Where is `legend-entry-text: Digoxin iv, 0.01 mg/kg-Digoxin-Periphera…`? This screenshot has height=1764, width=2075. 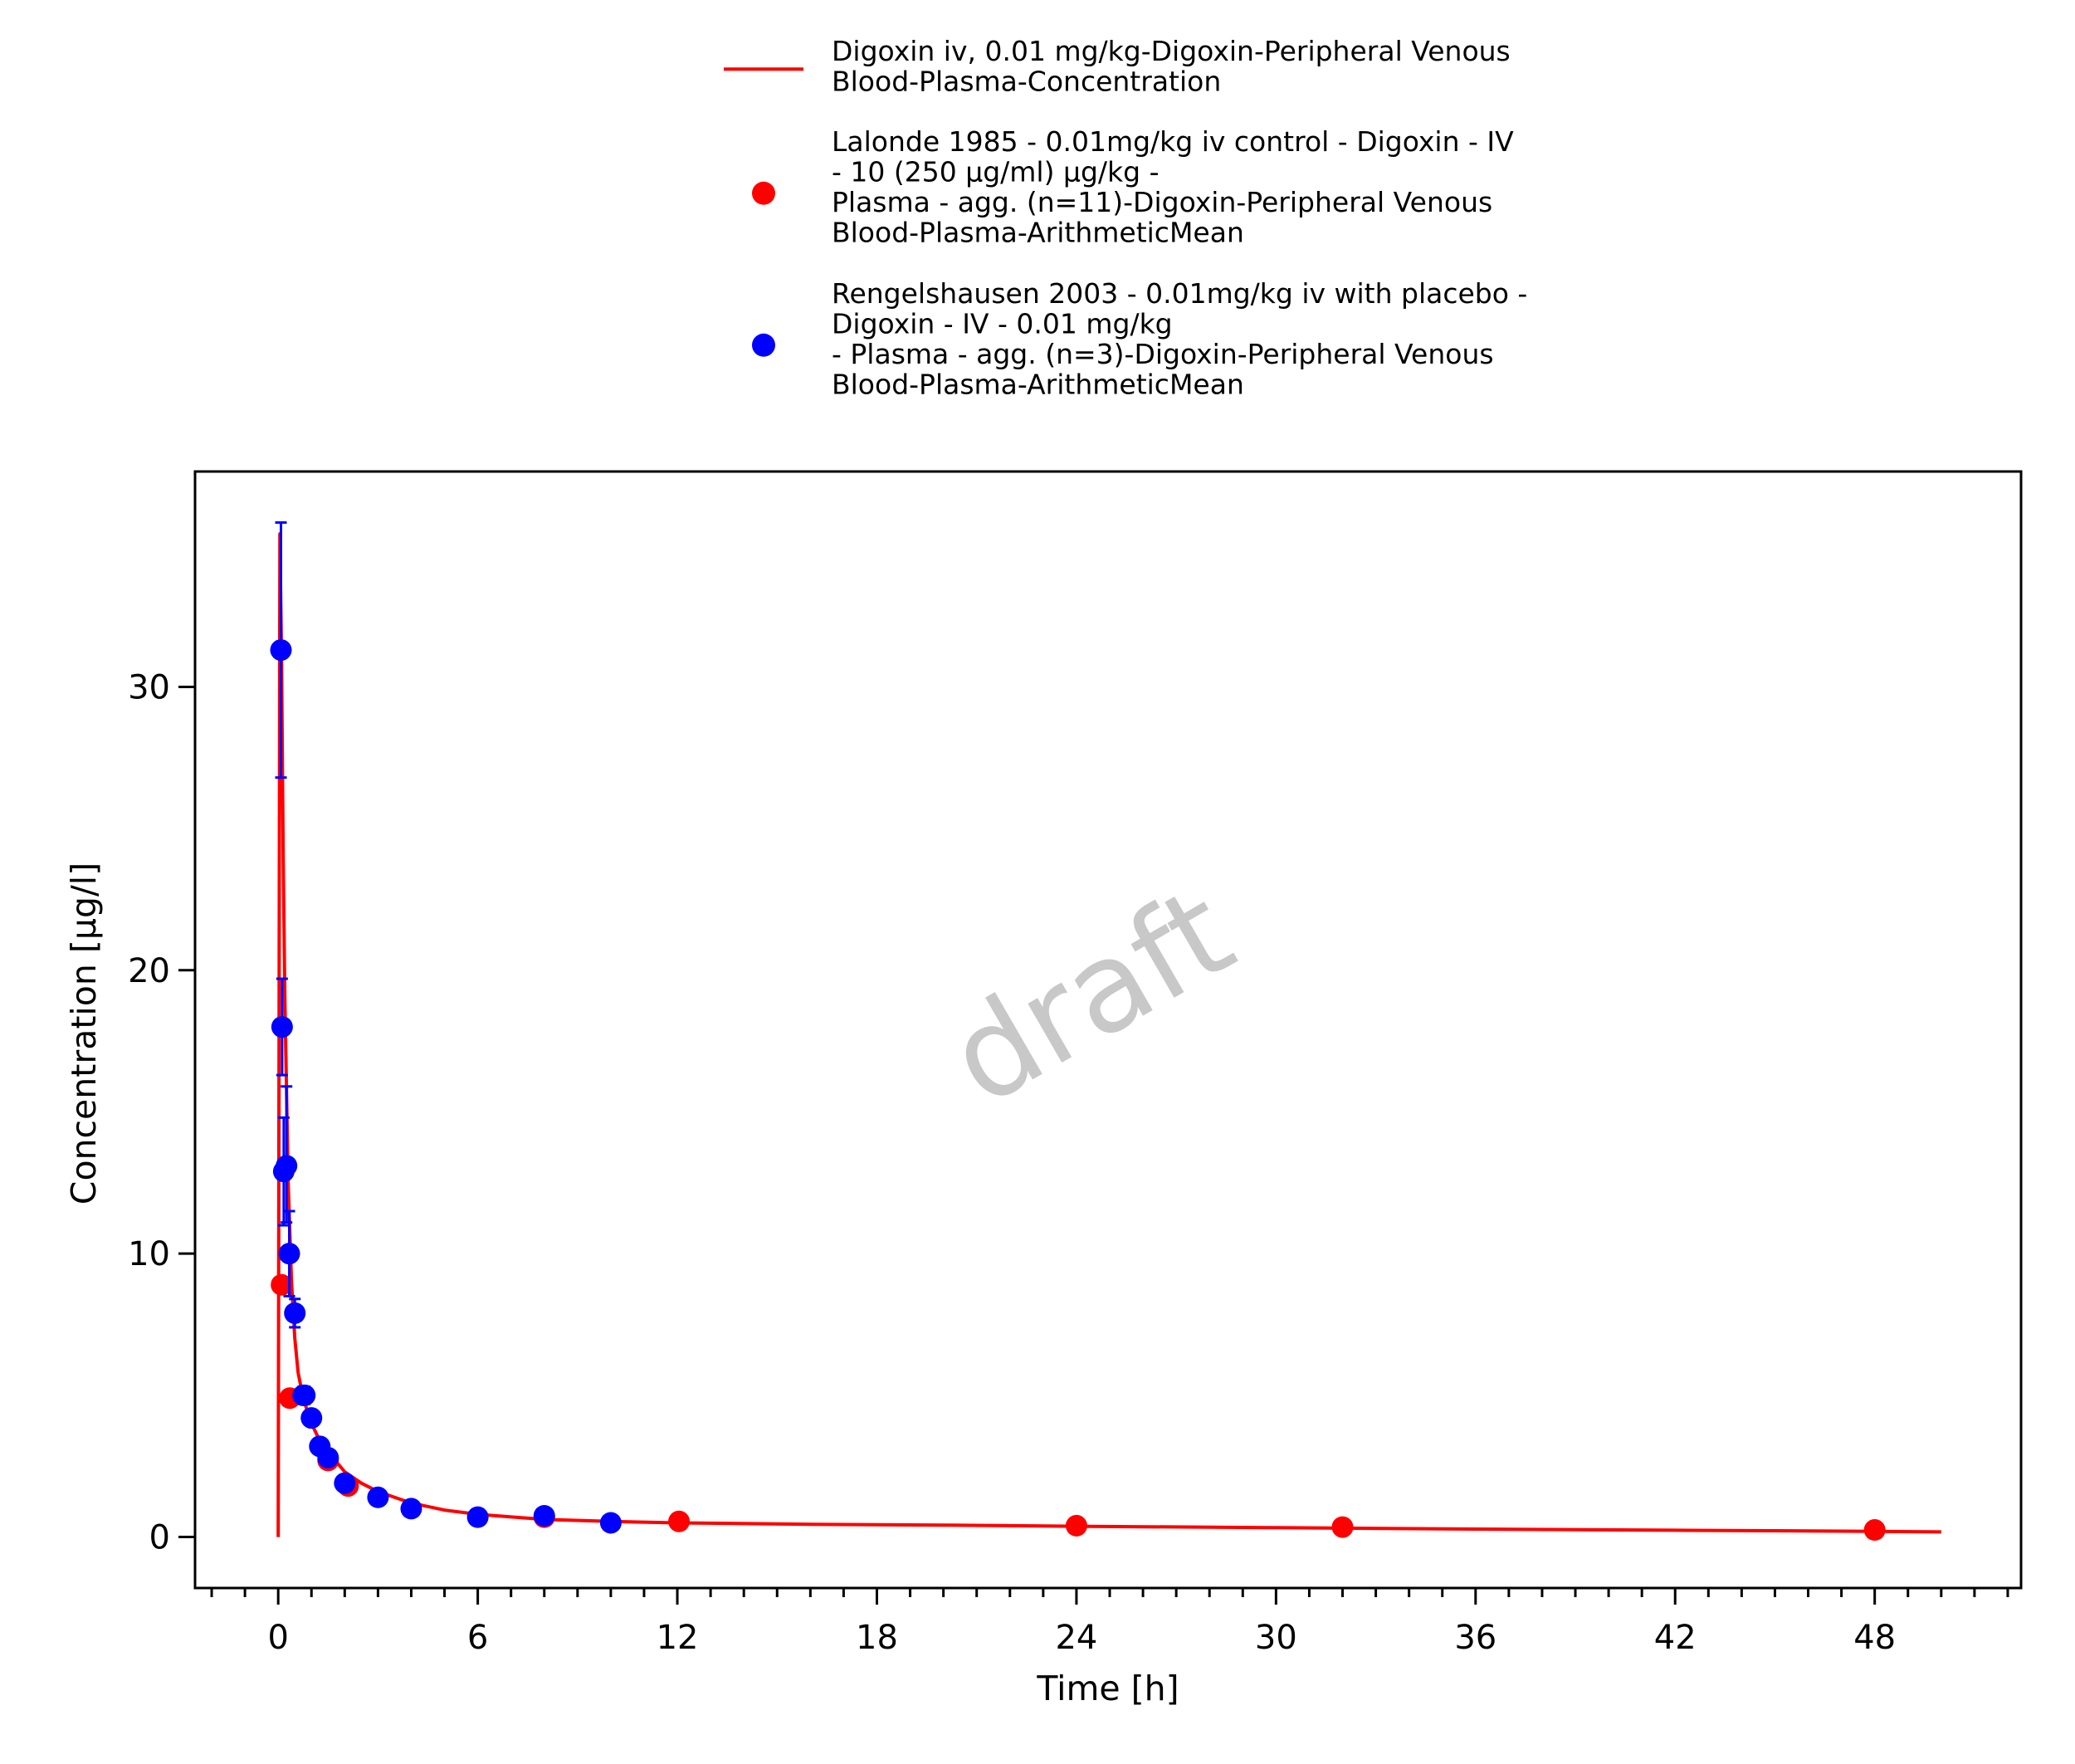
legend-entry-text: Digoxin iv, 0.01 mg/kg-Digoxin-Periphera… is located at coordinates (1171, 51).